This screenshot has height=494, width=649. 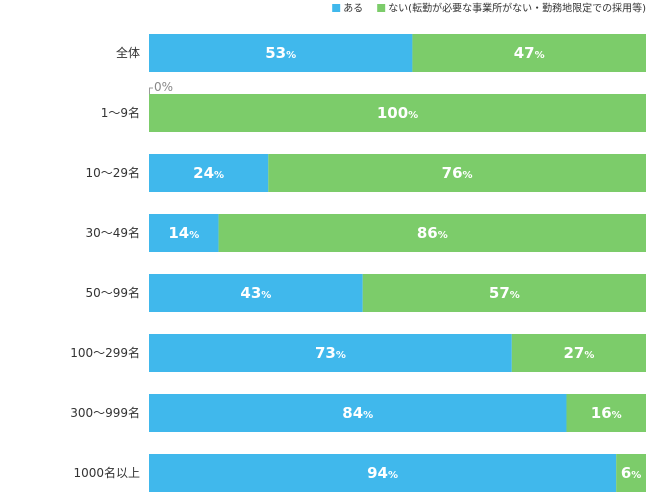 I want to click on zero-leader-line, so click(x=151, y=90).